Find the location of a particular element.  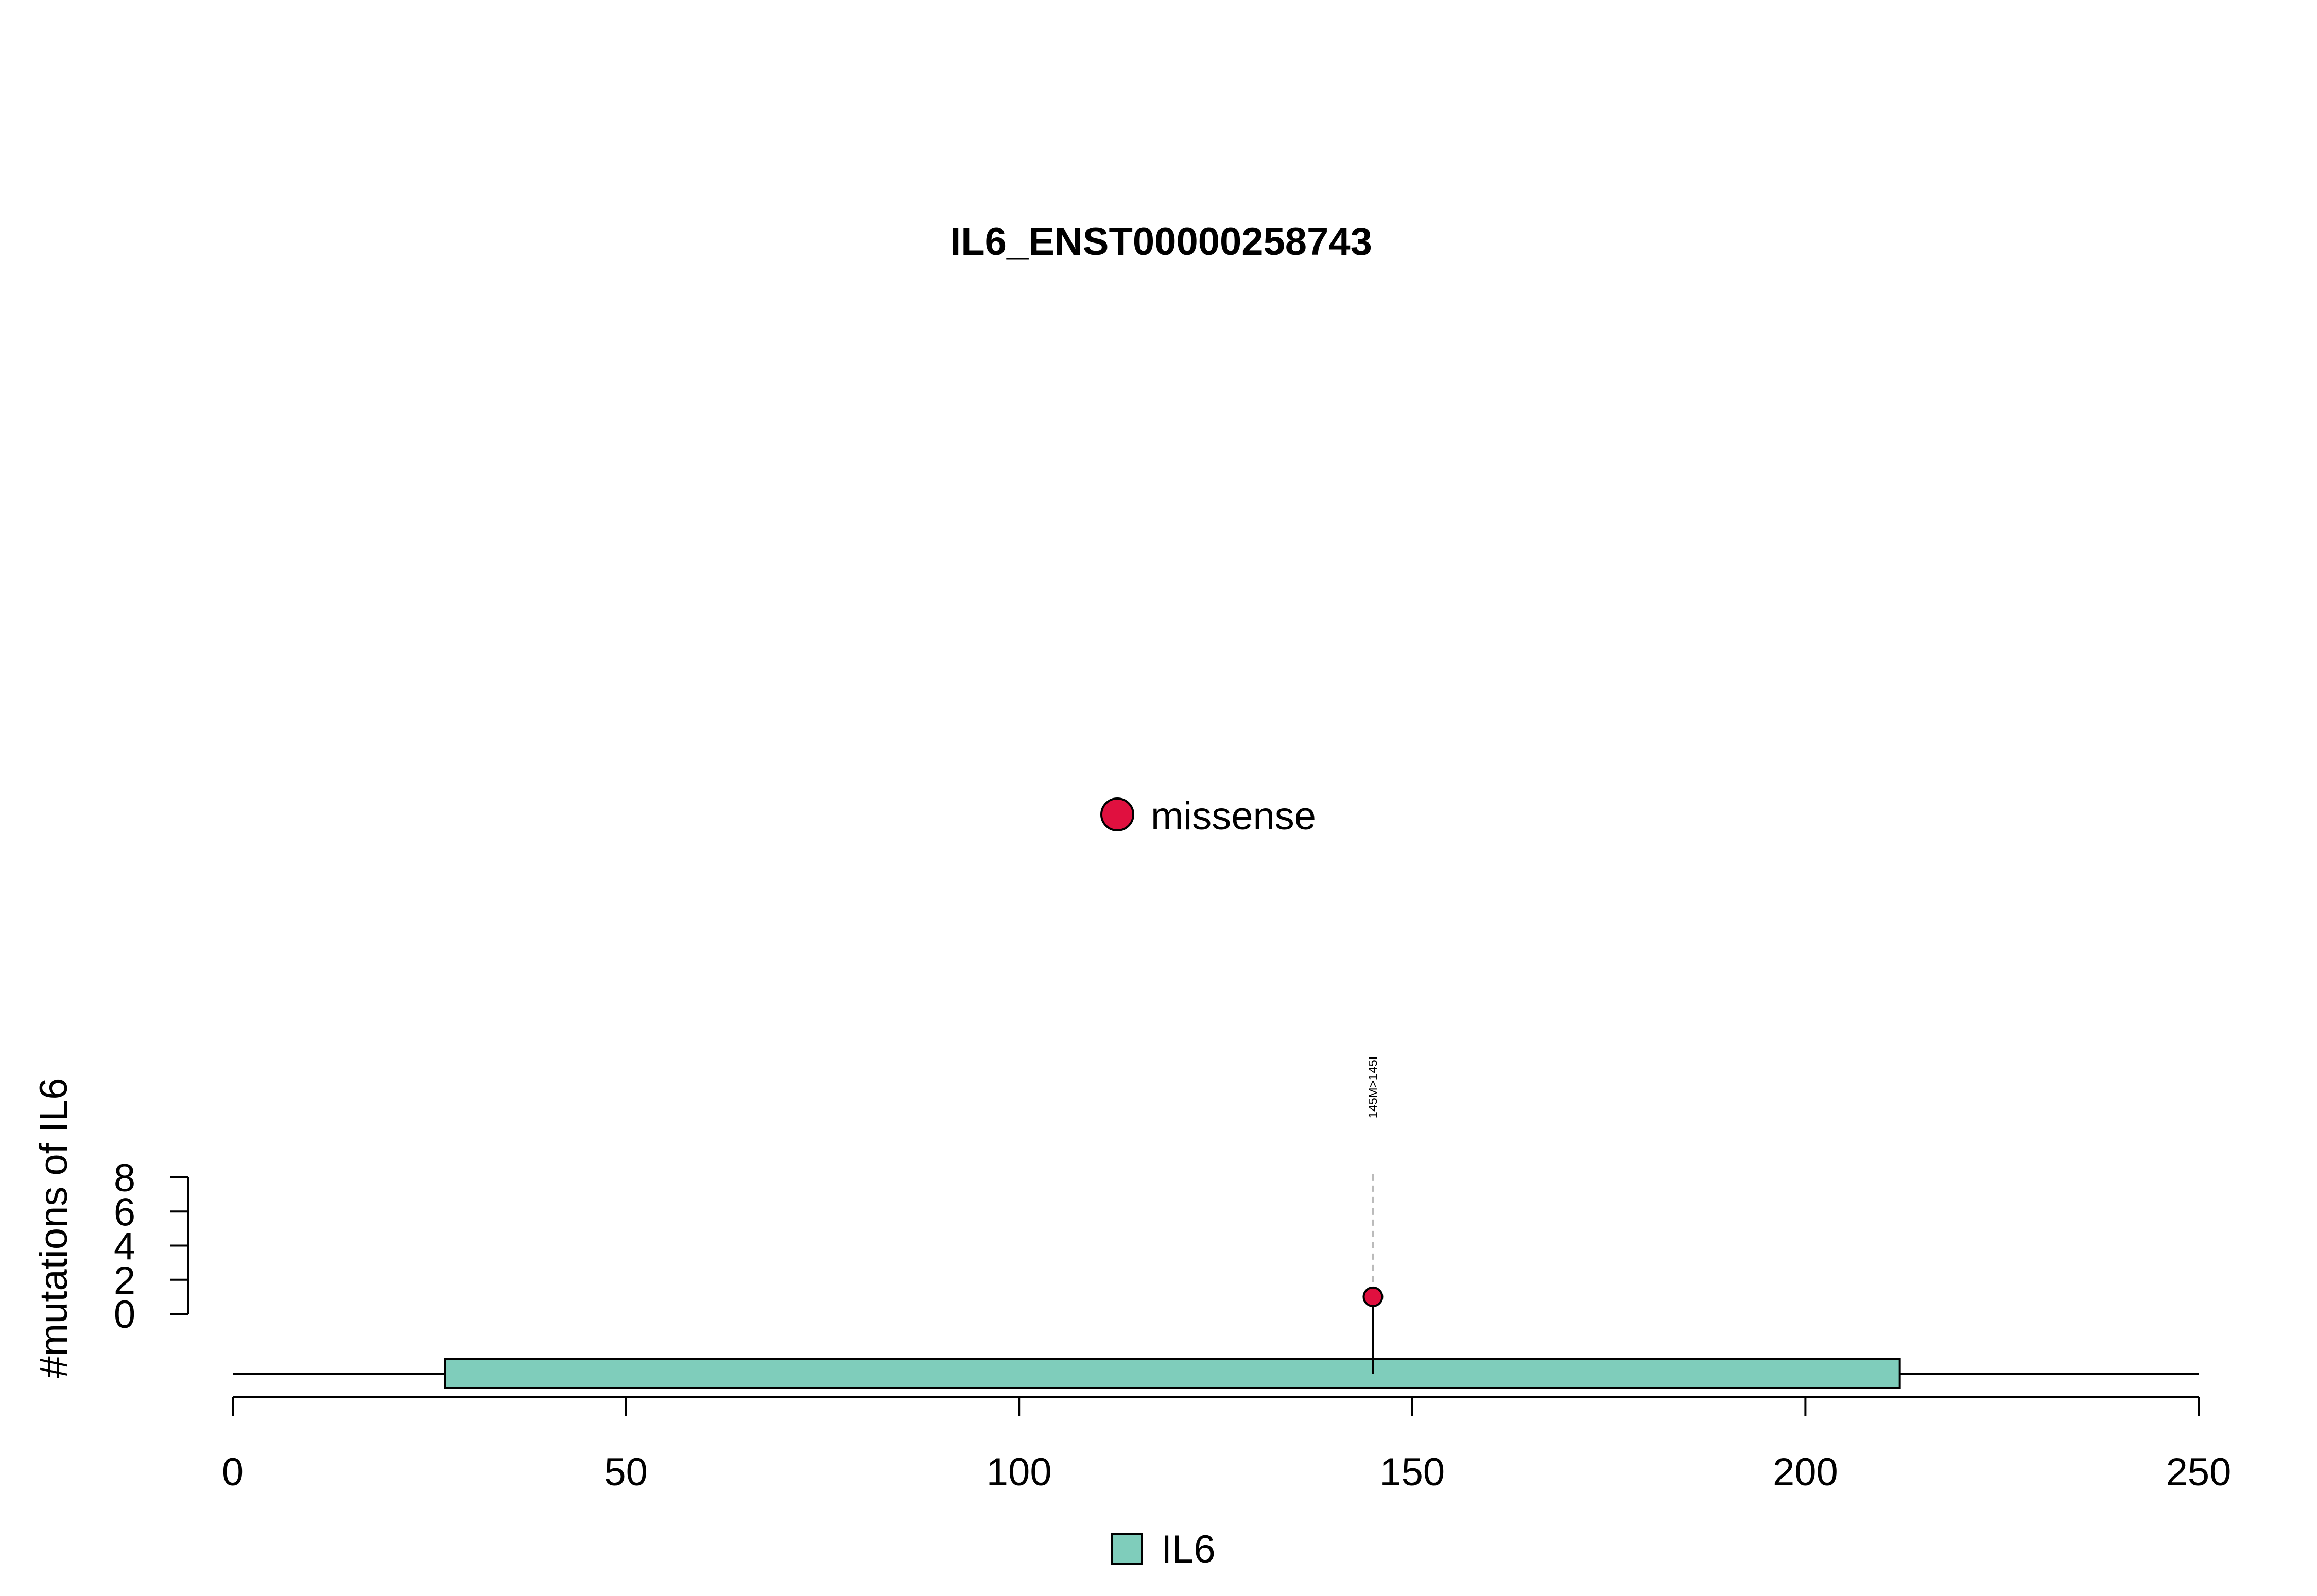

x-tick-label-250: 250 is located at coordinates (2199, 1472).